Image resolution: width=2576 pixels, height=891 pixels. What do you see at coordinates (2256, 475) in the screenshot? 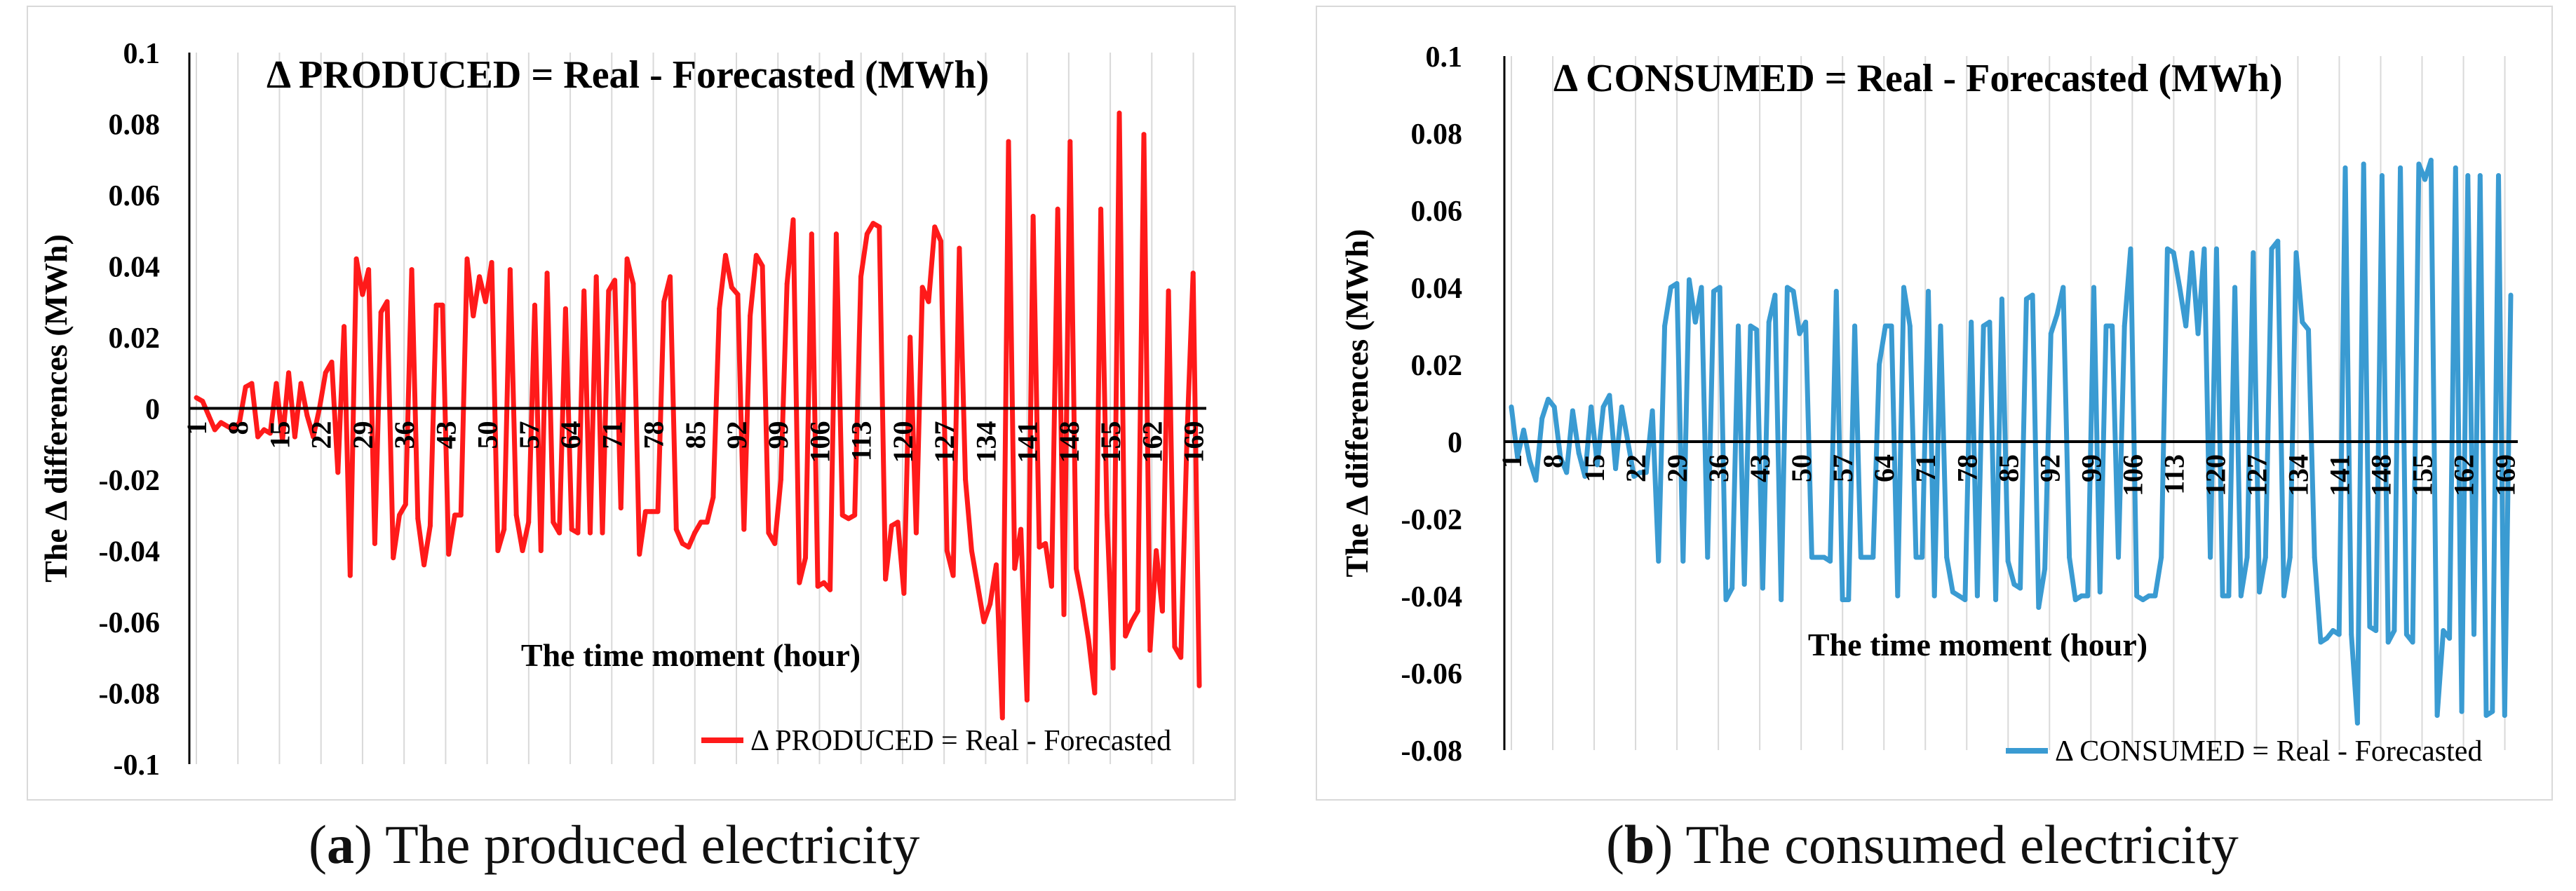
I see `chart-b-x-tick-label: 127` at bounding box center [2256, 475].